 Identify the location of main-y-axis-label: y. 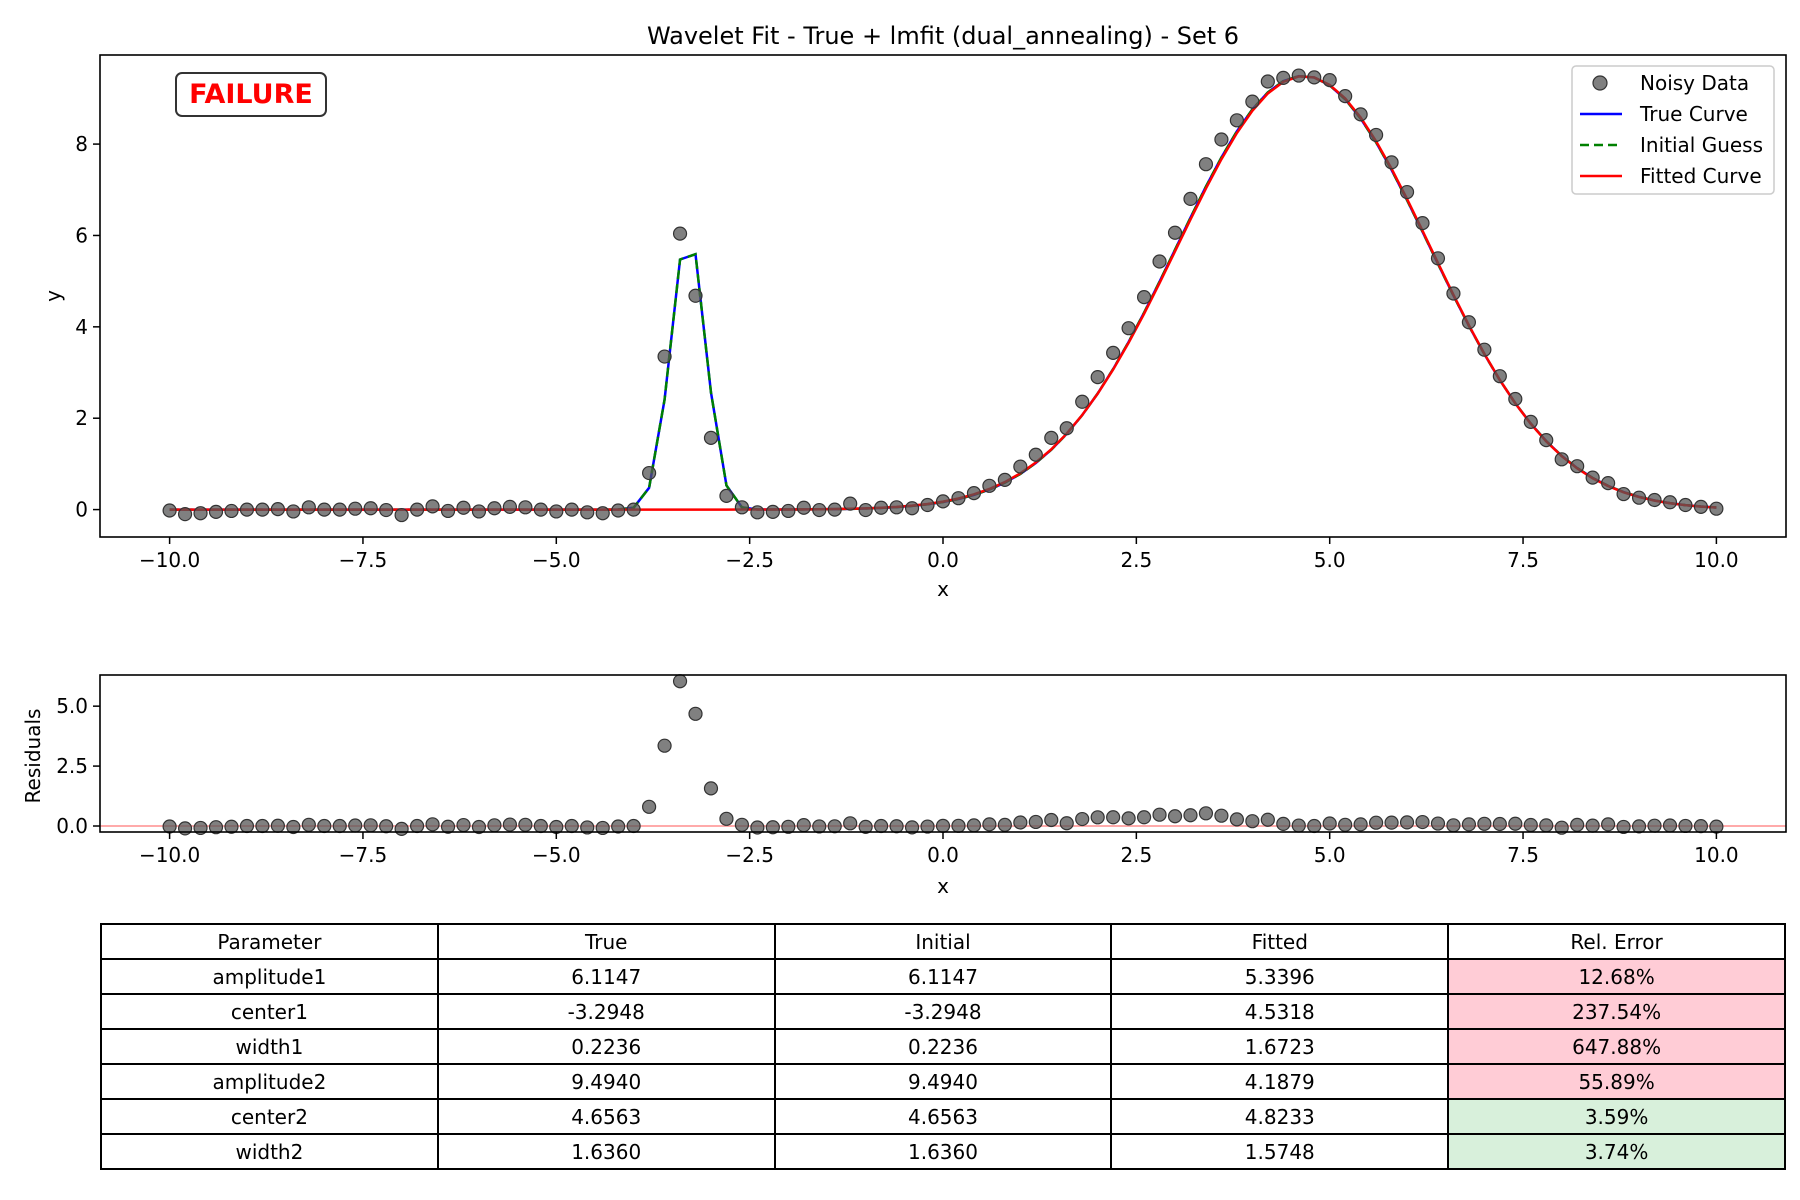
(53, 296).